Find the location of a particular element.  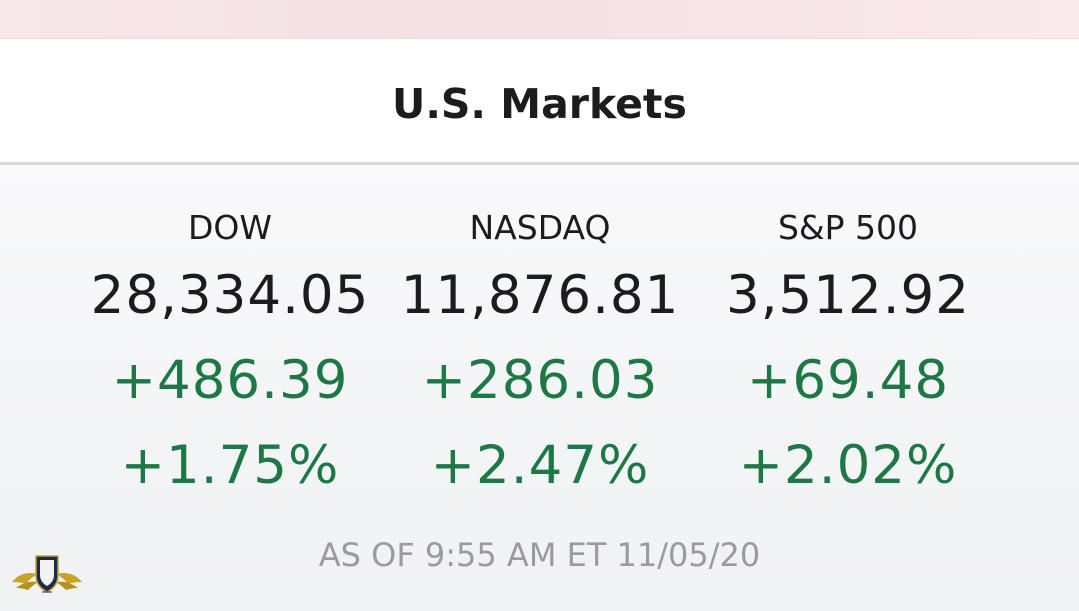

index-name: S&P 500 is located at coordinates (848, 227).